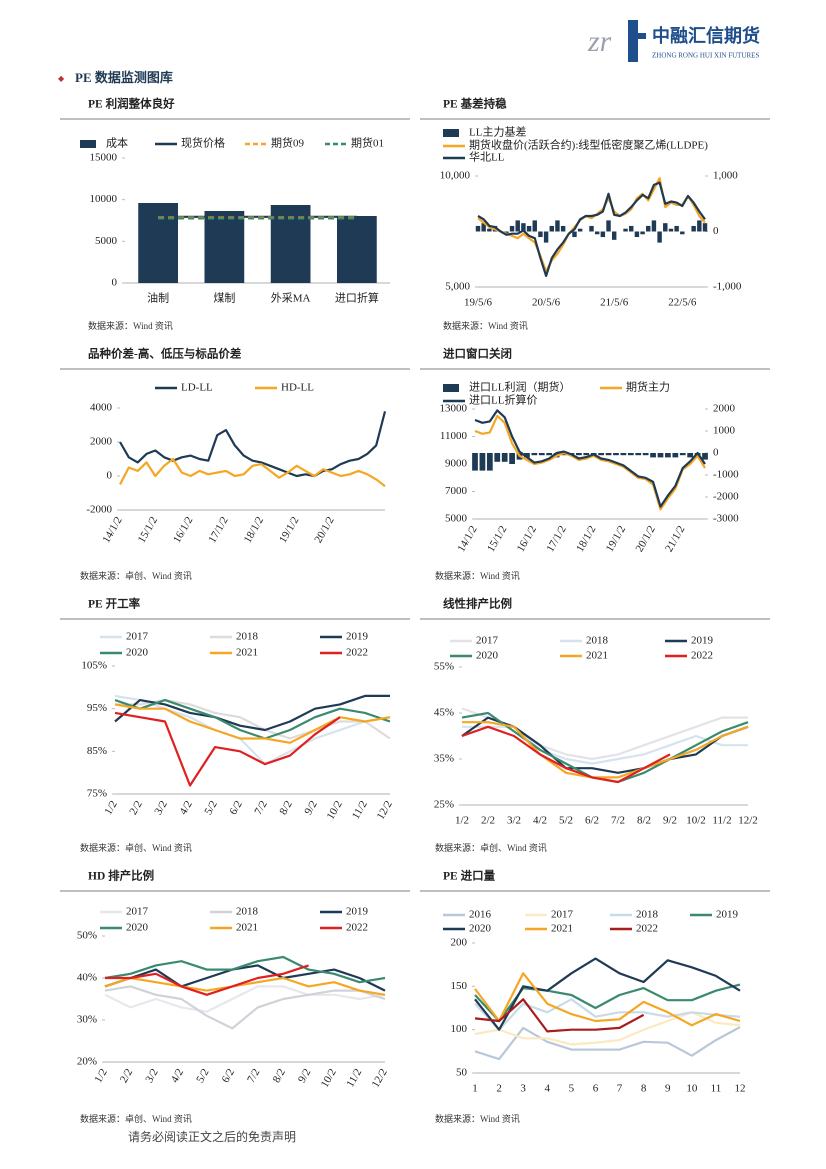  What do you see at coordinates (357, 653) in the screenshot?
I see `legend-label: 2022` at bounding box center [357, 653].